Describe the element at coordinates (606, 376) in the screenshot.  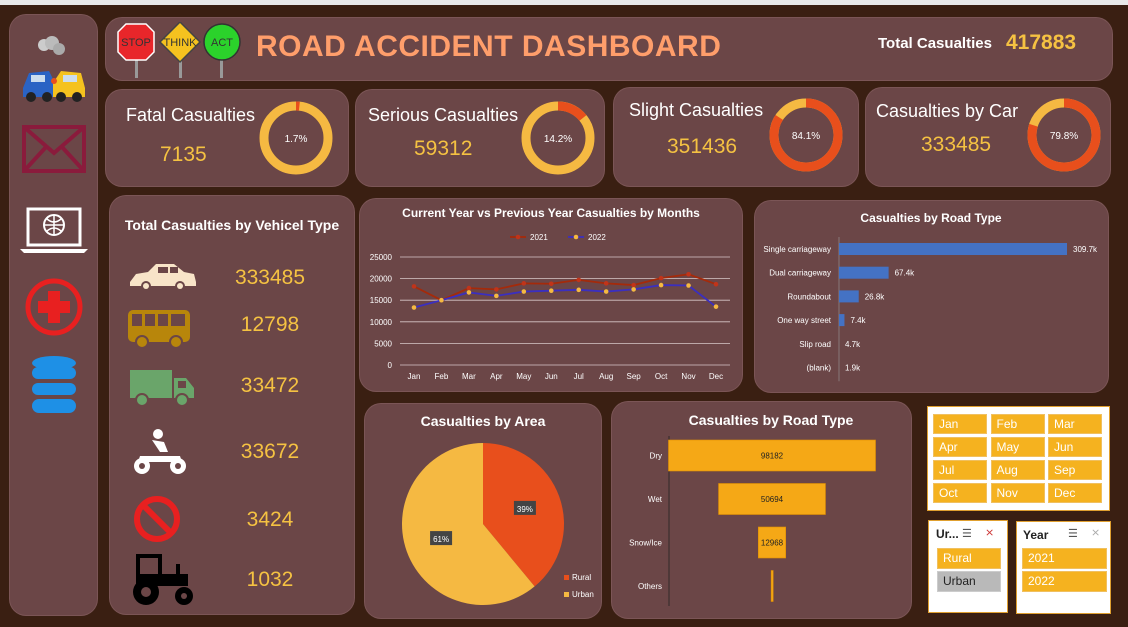
I see `x-tick-label: Aug` at that location.